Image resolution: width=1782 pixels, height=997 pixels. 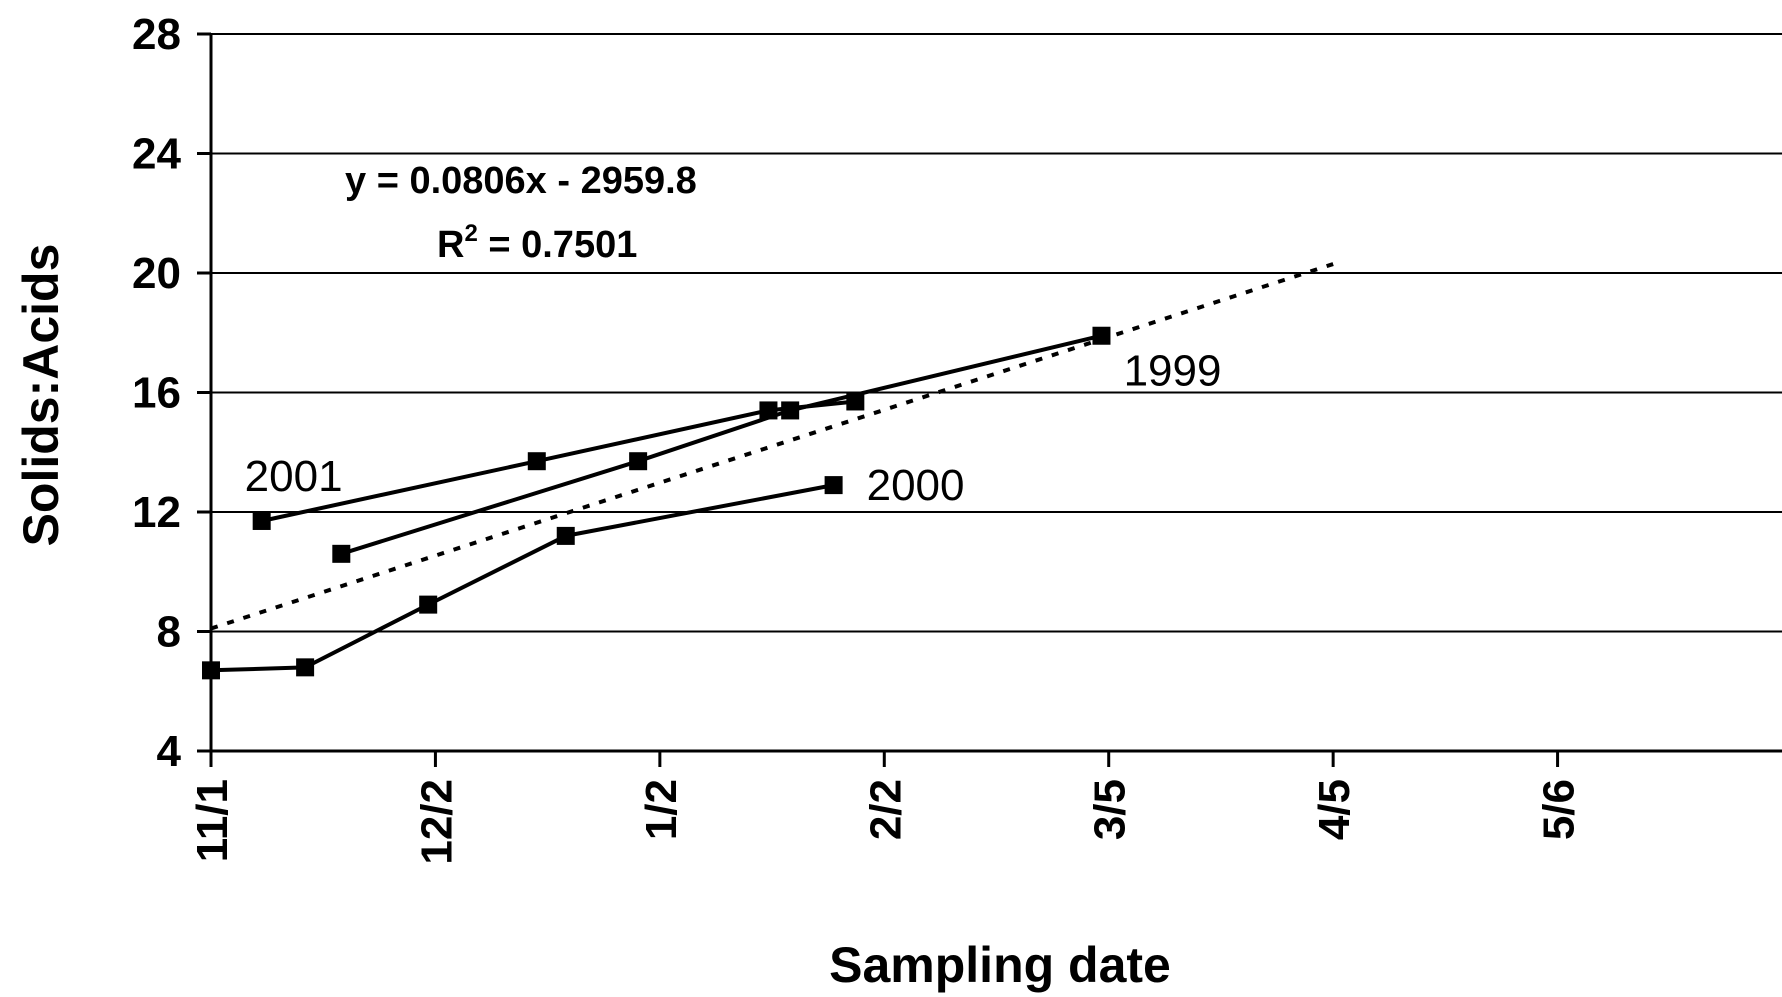 What do you see at coordinates (156, 512) in the screenshot?
I see `y-tick-label-12: 12` at bounding box center [156, 512].